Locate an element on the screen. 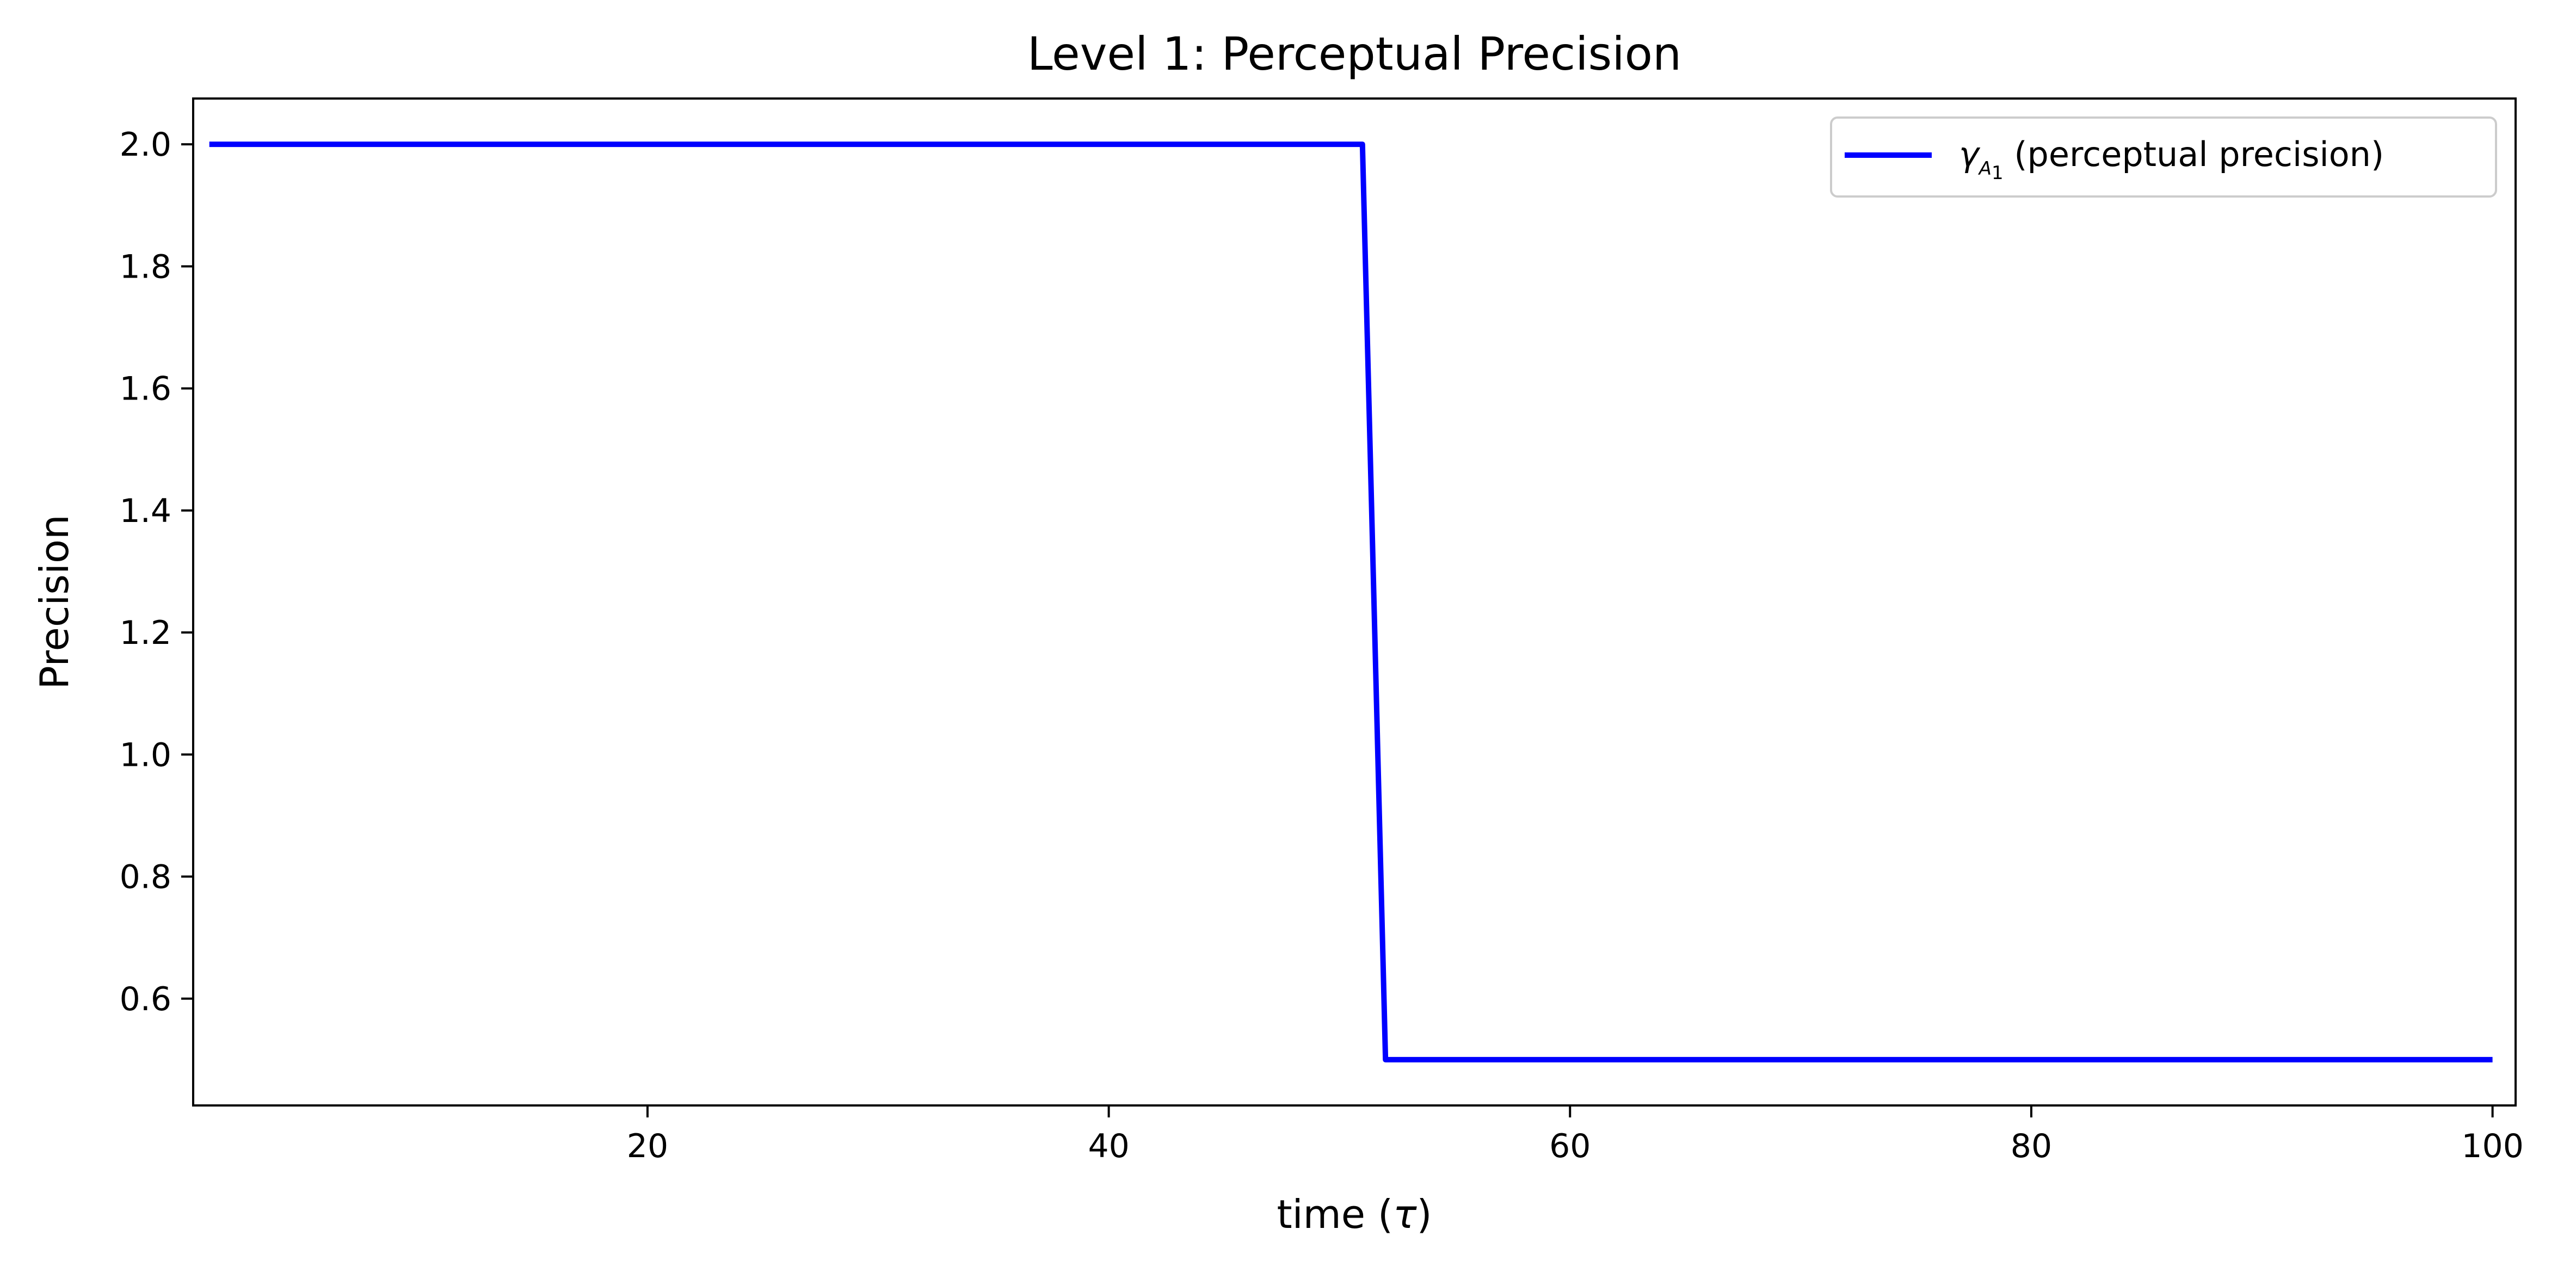 Image resolution: width=2576 pixels, height=1272 pixels. x-tick-label: 20 is located at coordinates (647, 1146).